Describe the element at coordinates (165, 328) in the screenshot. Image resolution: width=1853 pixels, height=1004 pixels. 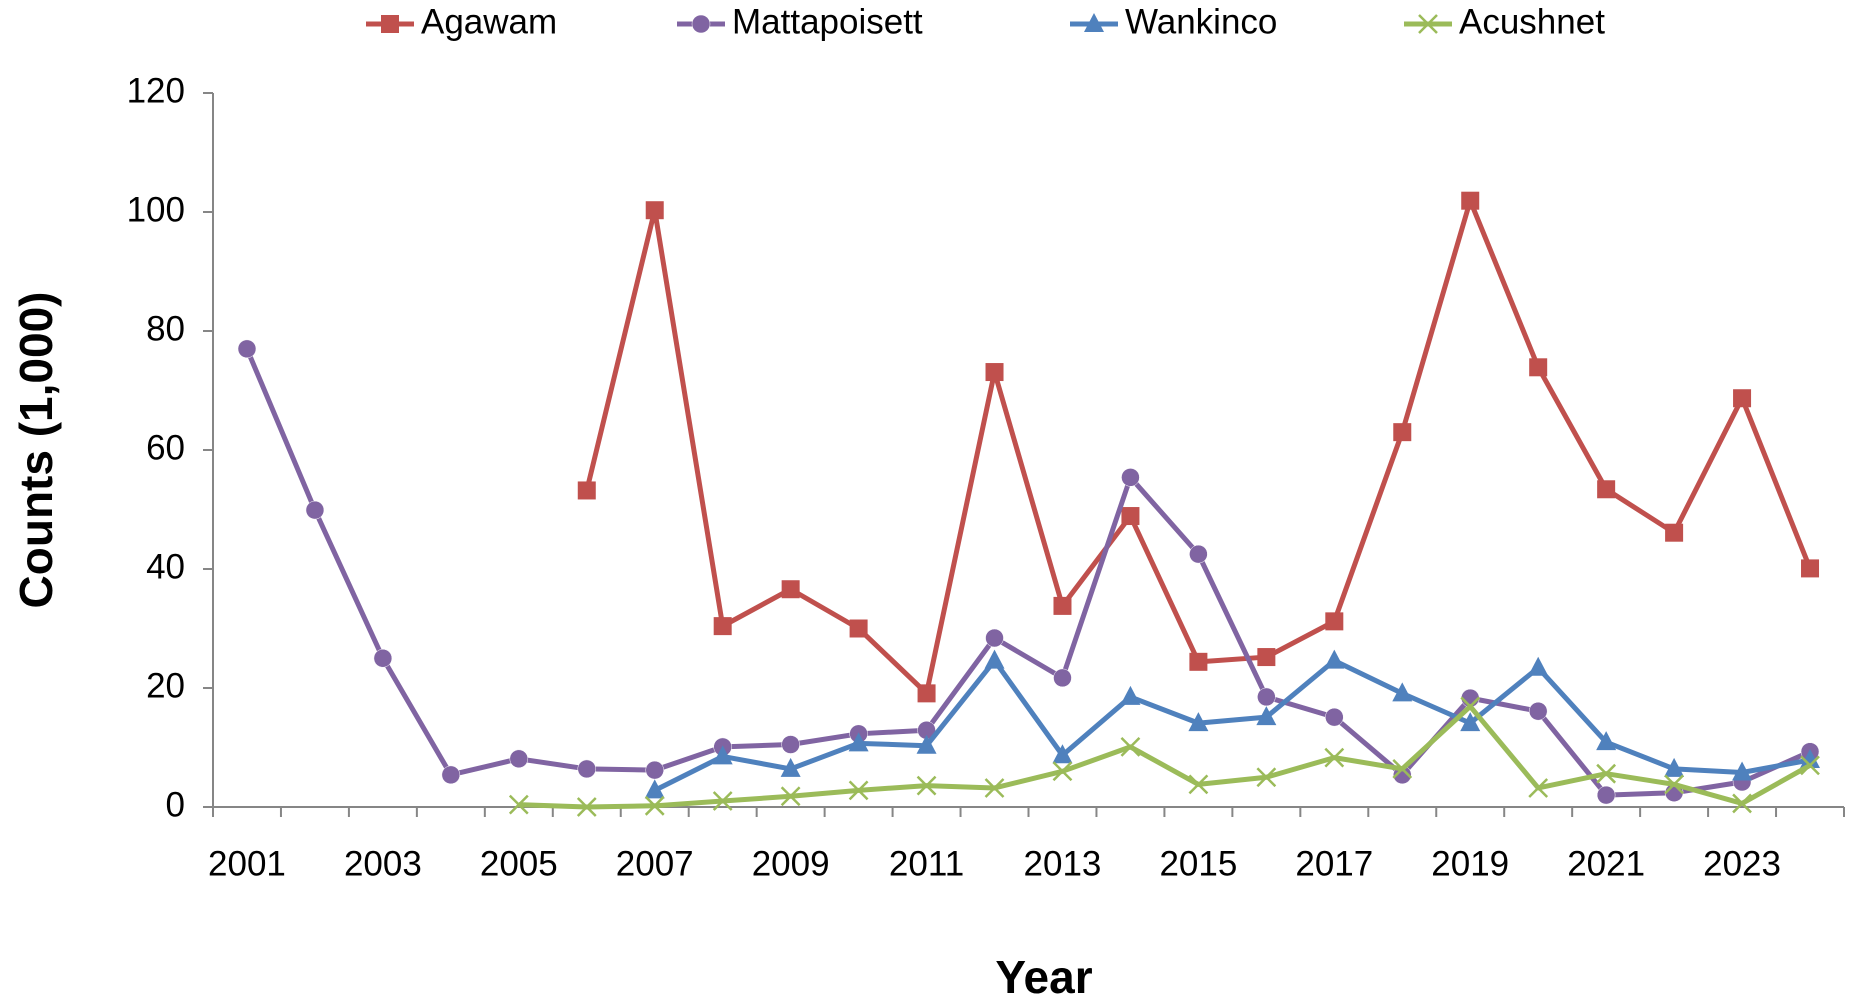
I see `y-tick-label: 80` at that location.